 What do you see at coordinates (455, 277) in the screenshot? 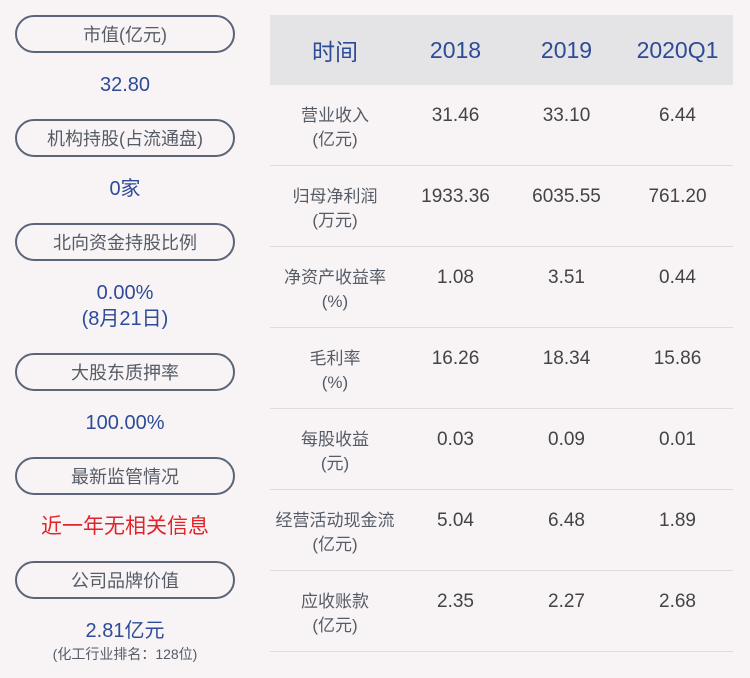
I see `cell: 1.08` at bounding box center [455, 277].